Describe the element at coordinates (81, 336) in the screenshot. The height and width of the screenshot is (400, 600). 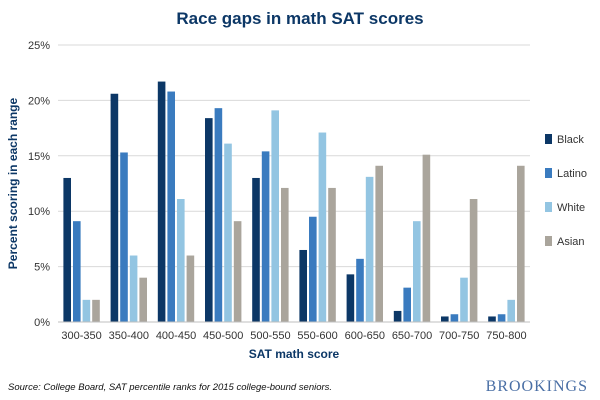
I see `x-tick-label: 300-350` at that location.